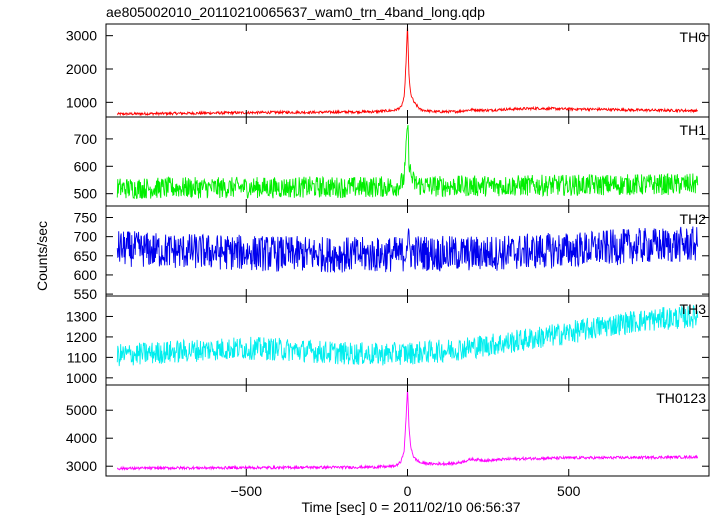 This screenshot has width=717, height=516. What do you see at coordinates (81, 316) in the screenshot?
I see `y-tick-label: 1300` at bounding box center [81, 316].